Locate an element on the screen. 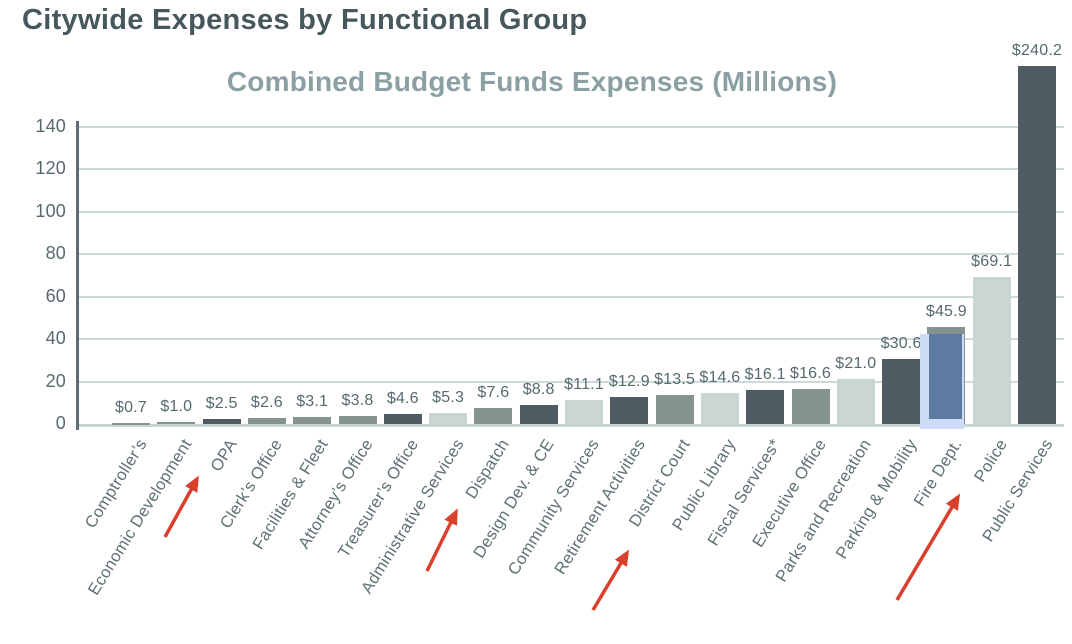  value-label-treasurer-s-office: $4.6 is located at coordinates (402, 399).